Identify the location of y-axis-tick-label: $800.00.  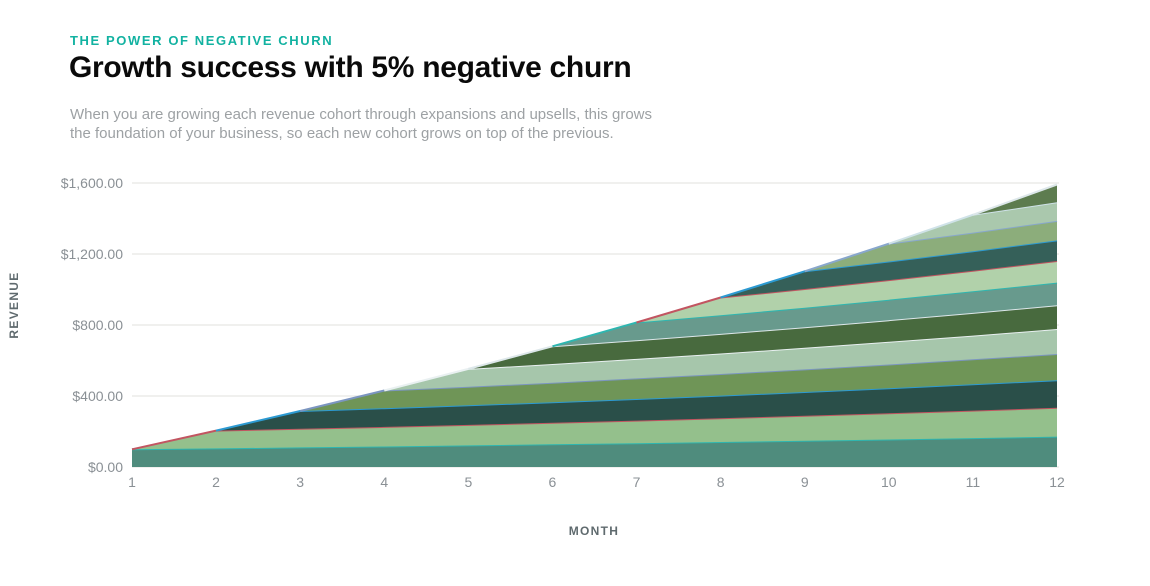
(97, 325).